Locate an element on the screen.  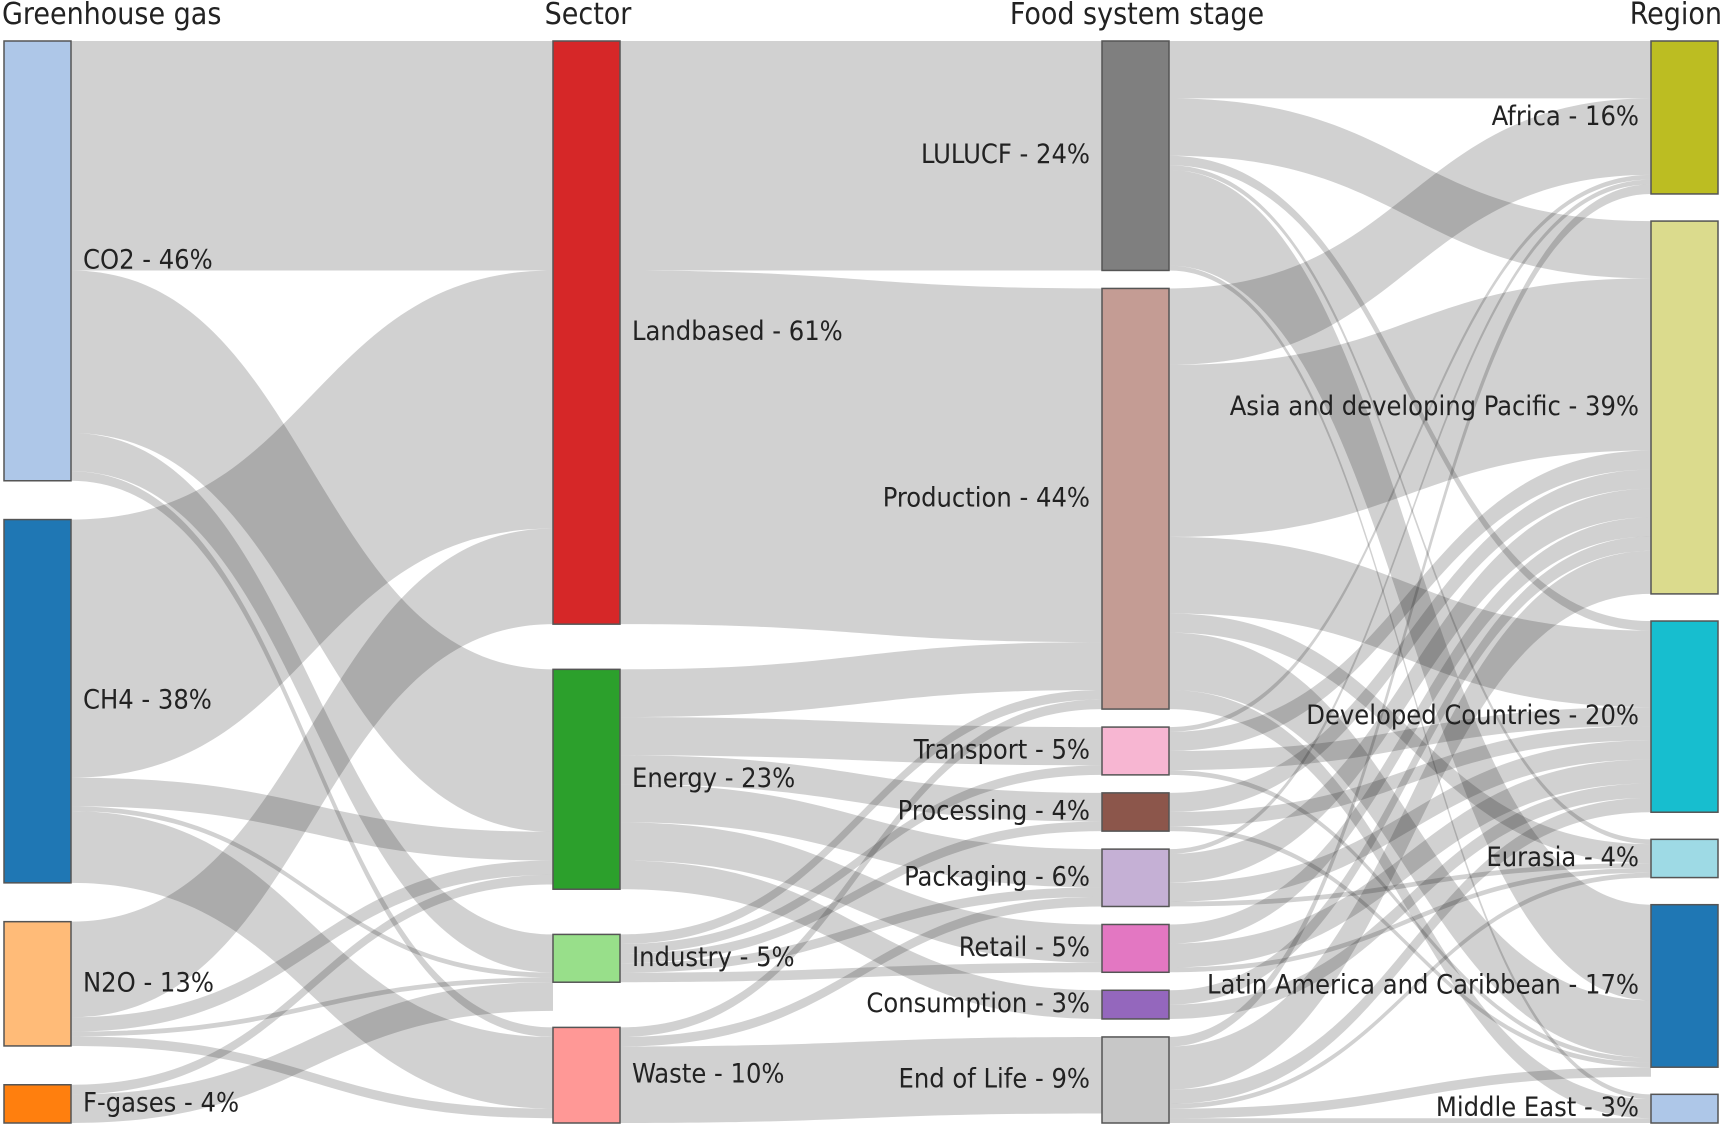
link-fgas-to-energy is located at coordinates (312, 984).